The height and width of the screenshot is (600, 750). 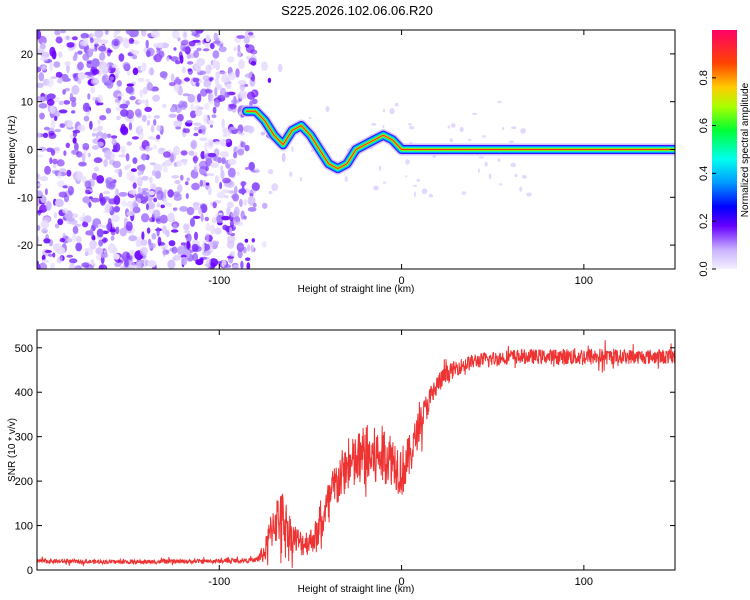 I want to click on snr-y-tick-label: 0, so click(x=30, y=571).